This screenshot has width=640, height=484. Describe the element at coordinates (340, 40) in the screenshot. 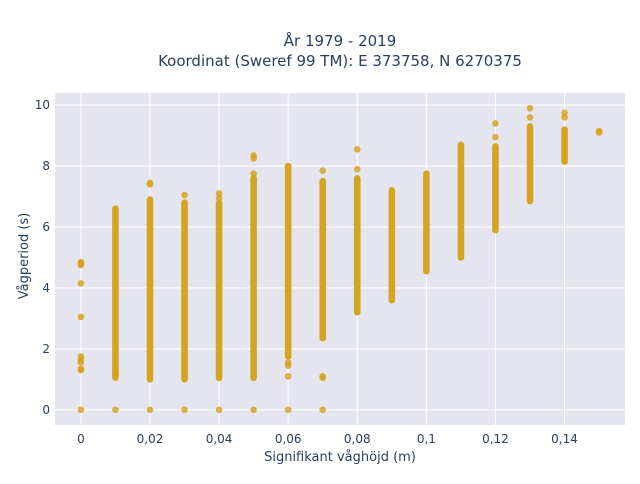

I see `chart-title-line-1: År 1979 - 2019` at that location.